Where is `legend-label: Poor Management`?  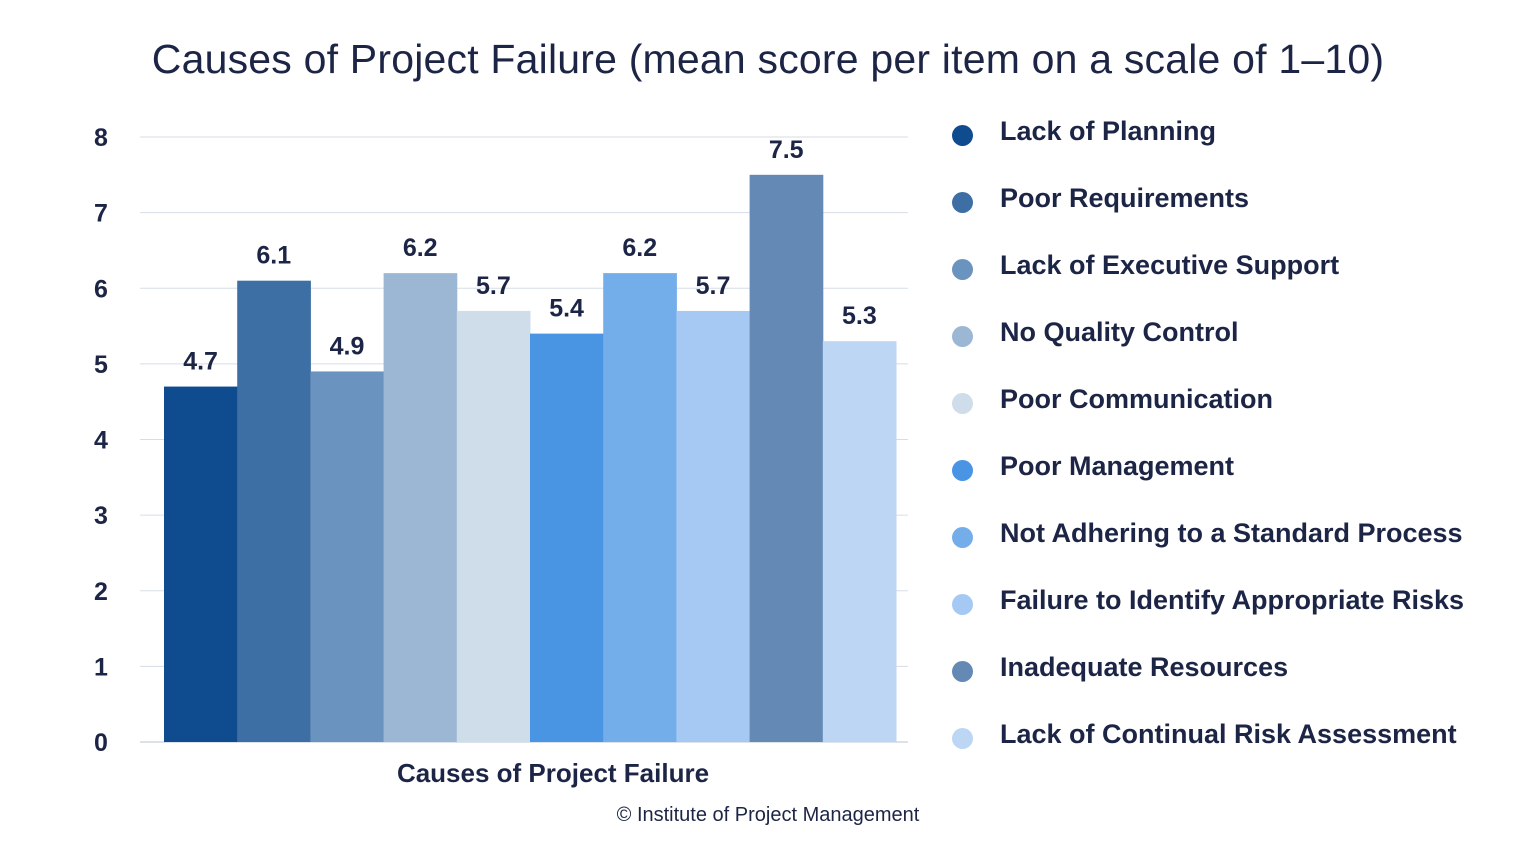 legend-label: Poor Management is located at coordinates (1117, 466).